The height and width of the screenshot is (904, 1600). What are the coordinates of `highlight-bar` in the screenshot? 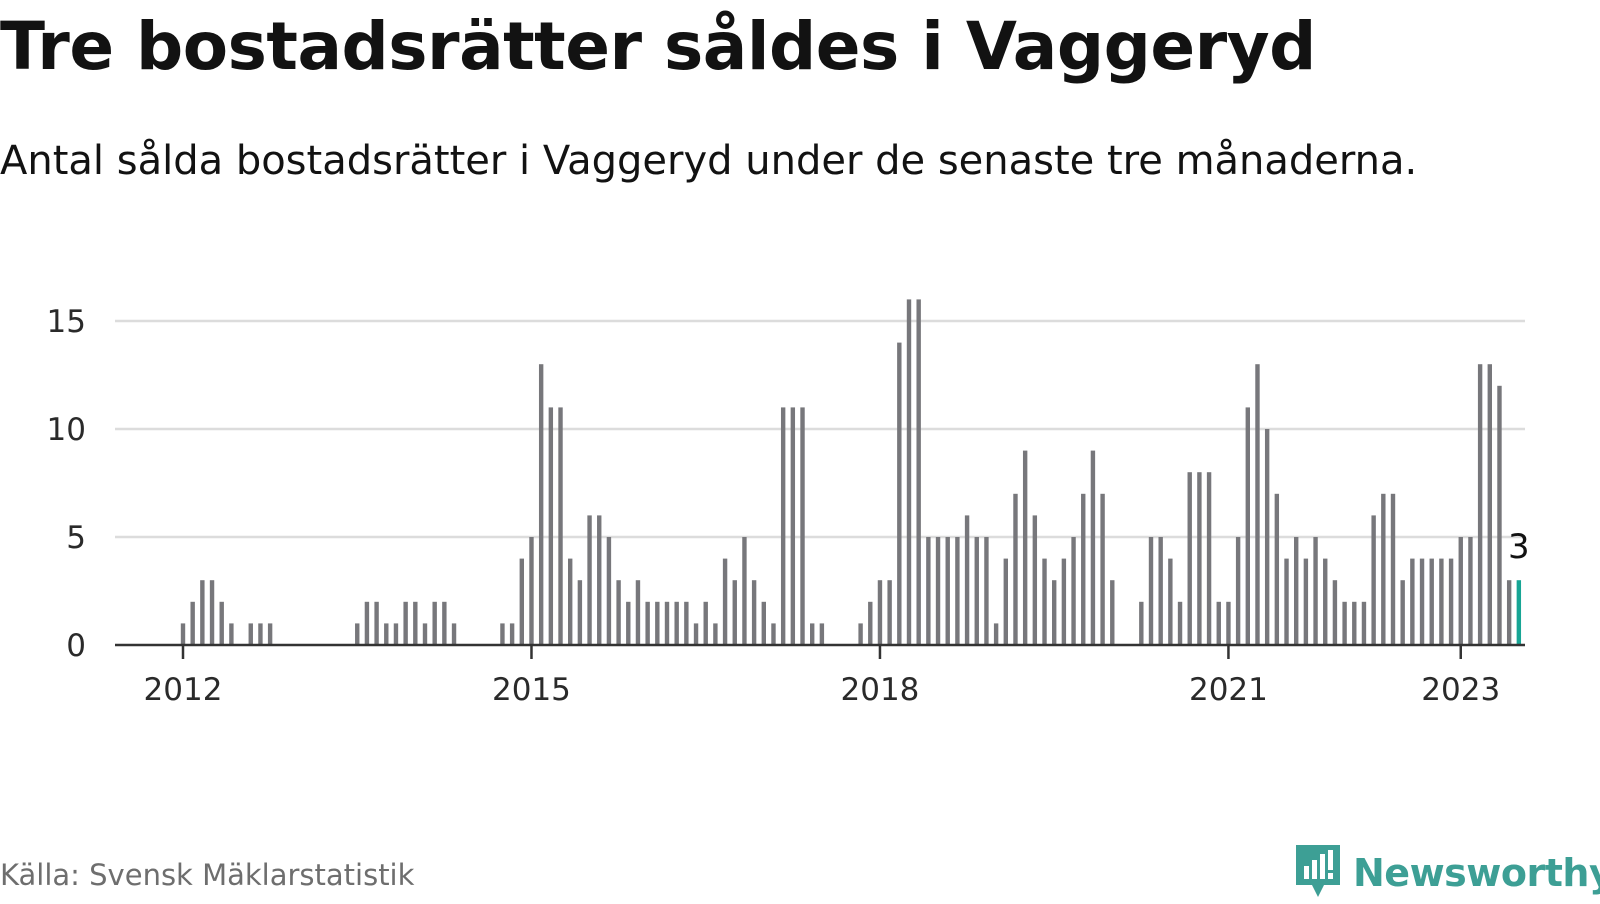 It's located at (1519, 612).